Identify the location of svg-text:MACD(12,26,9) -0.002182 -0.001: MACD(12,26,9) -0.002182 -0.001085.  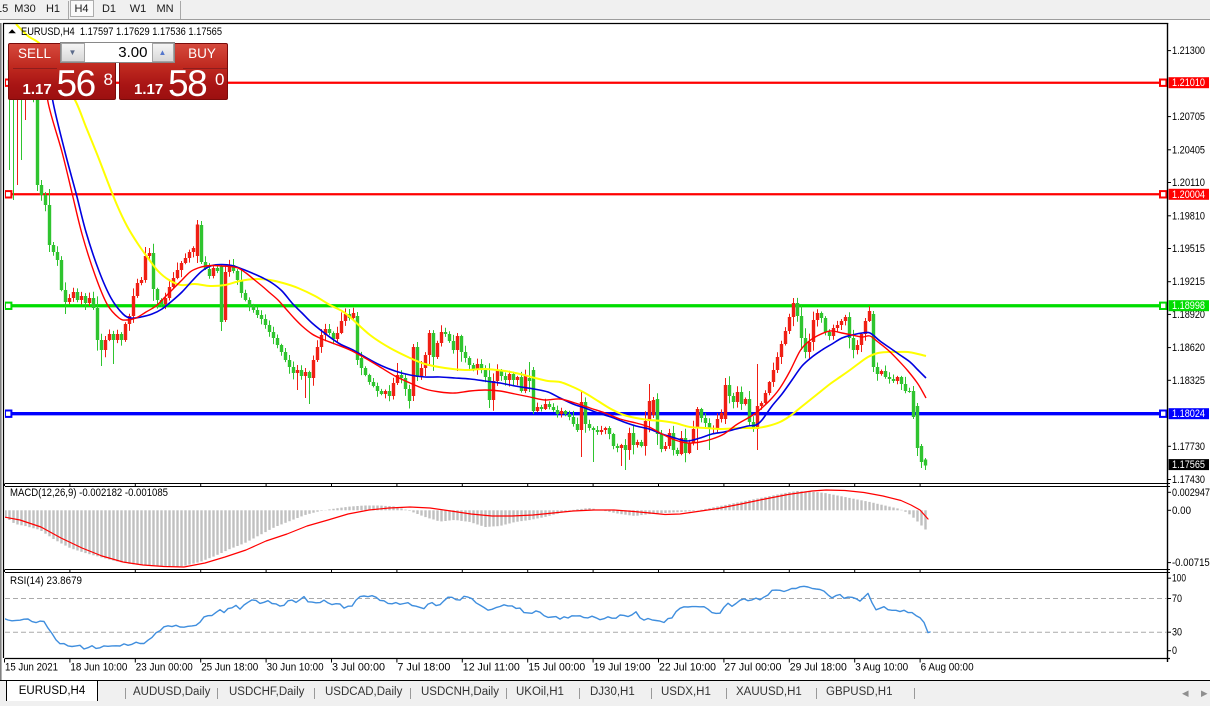
(89, 493).